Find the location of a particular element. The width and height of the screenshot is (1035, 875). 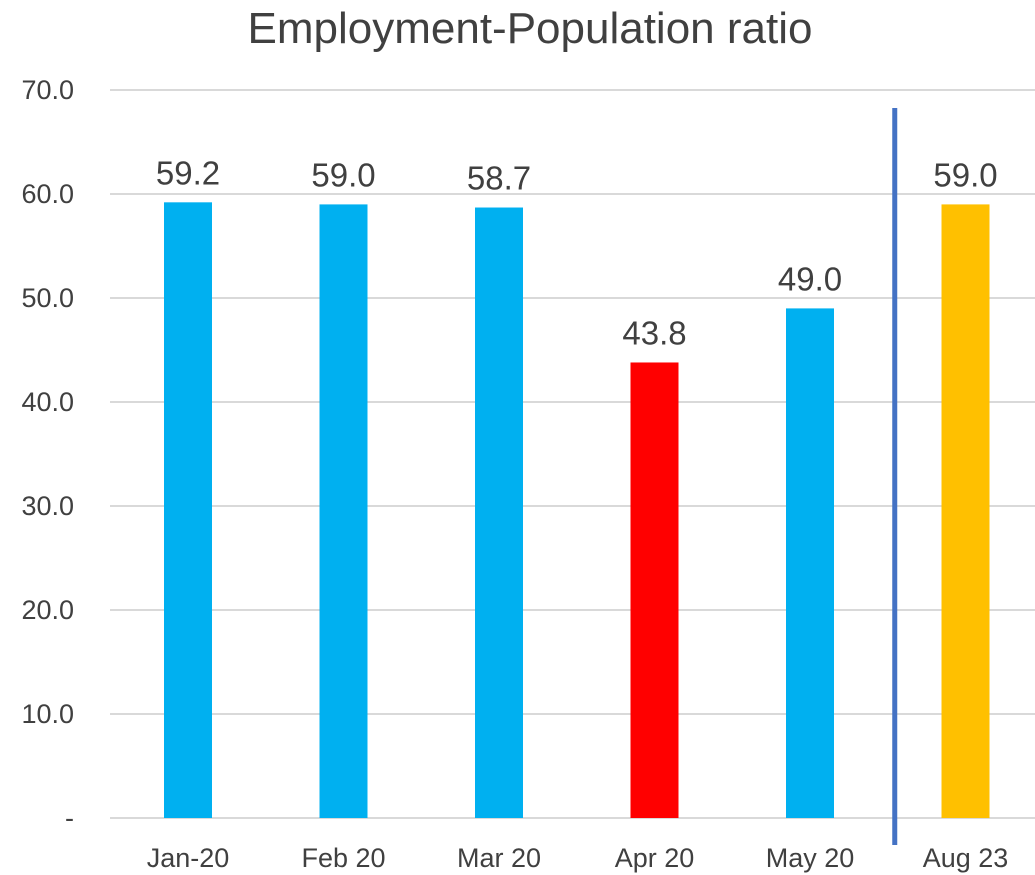

x-category-label: May 20 is located at coordinates (810, 858).